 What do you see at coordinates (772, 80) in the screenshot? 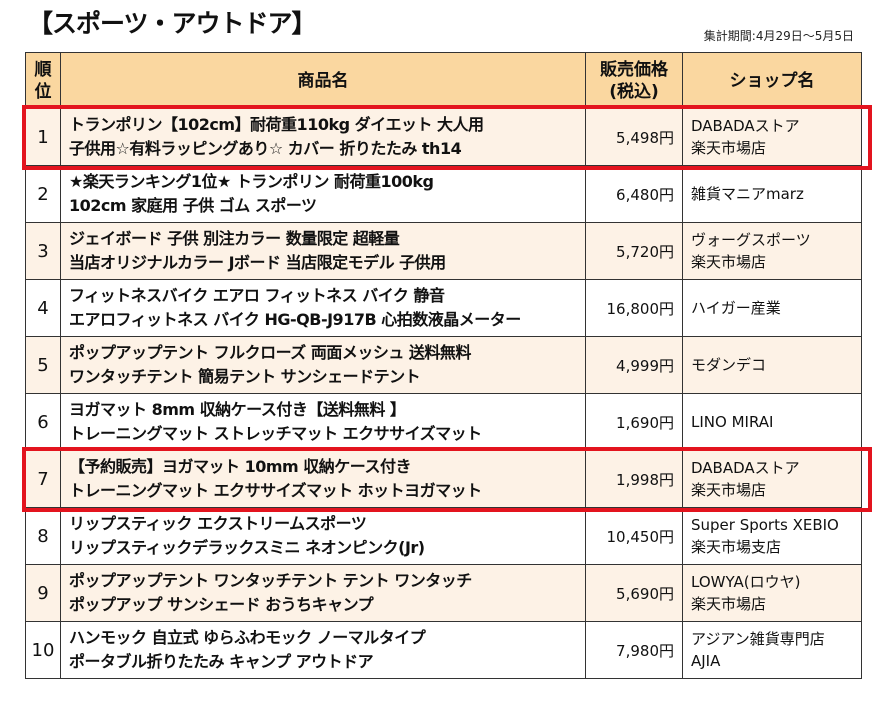
I see `header-shop: ショップ名` at bounding box center [772, 80].